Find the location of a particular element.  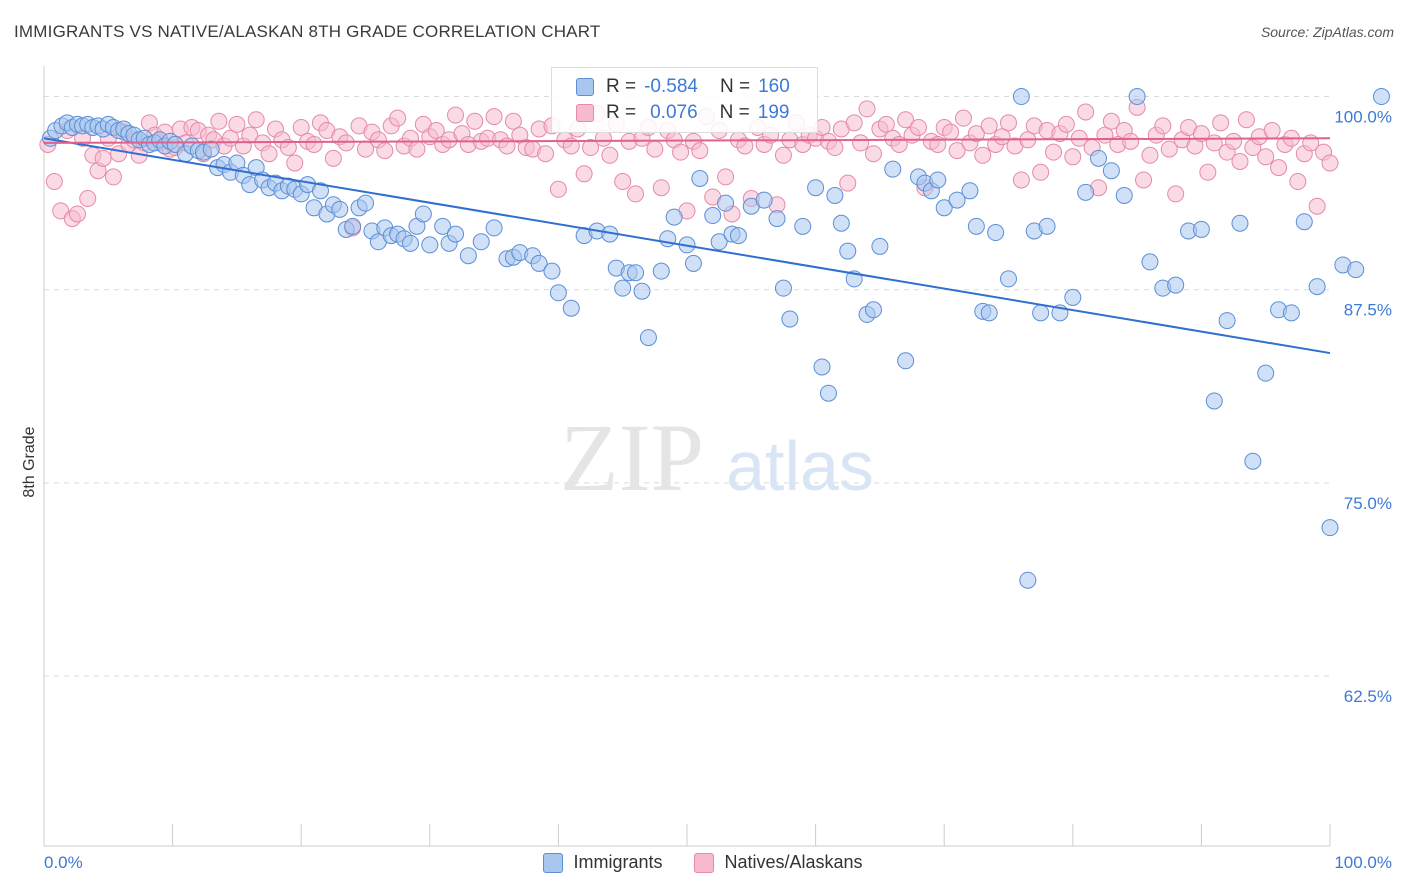

immigrants-n-label: N = is located at coordinates (735, 86).